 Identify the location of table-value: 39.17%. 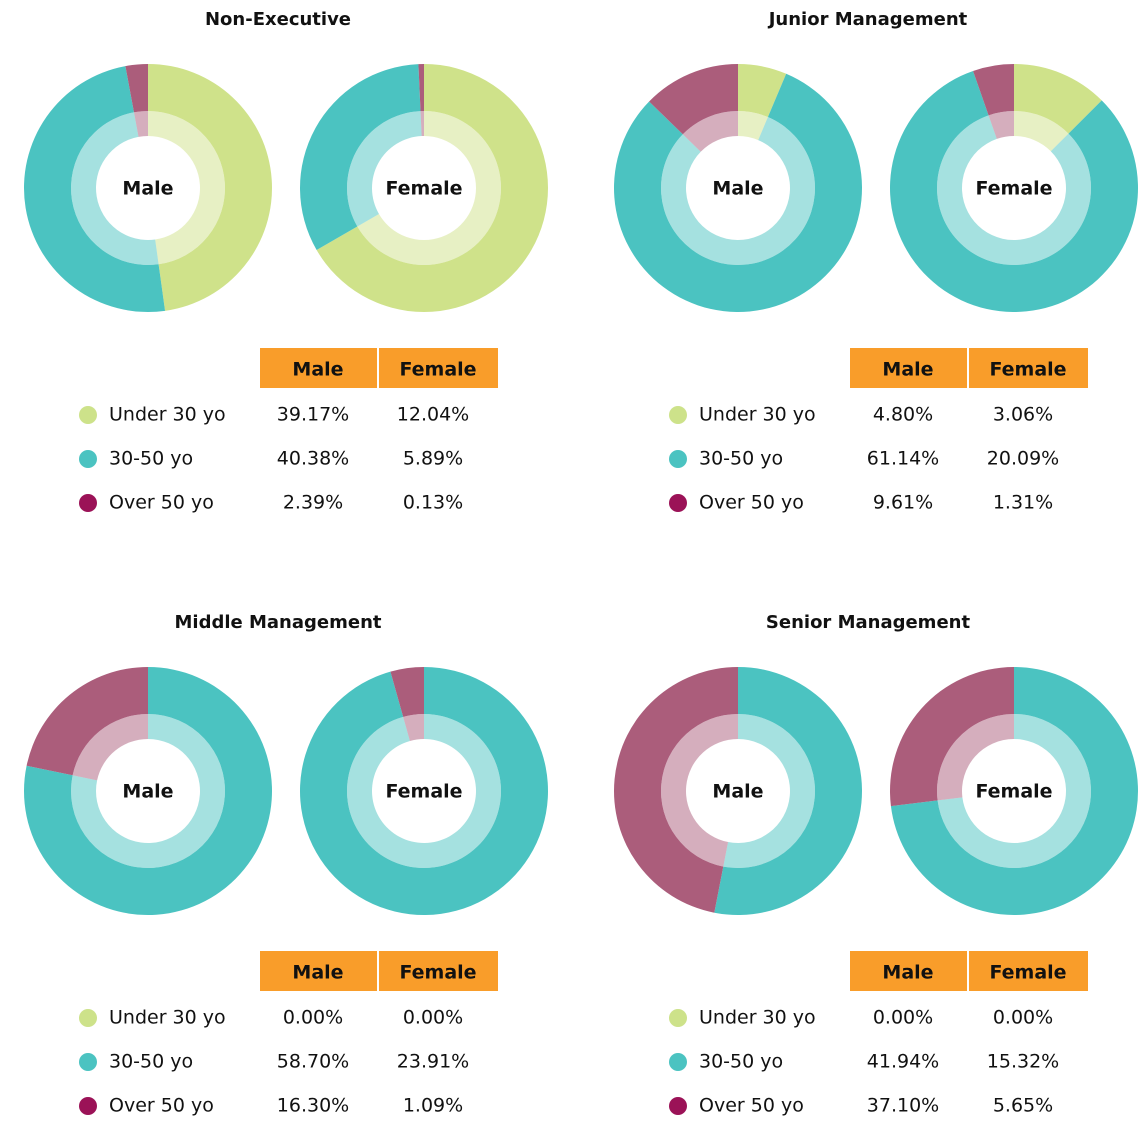
(313, 415).